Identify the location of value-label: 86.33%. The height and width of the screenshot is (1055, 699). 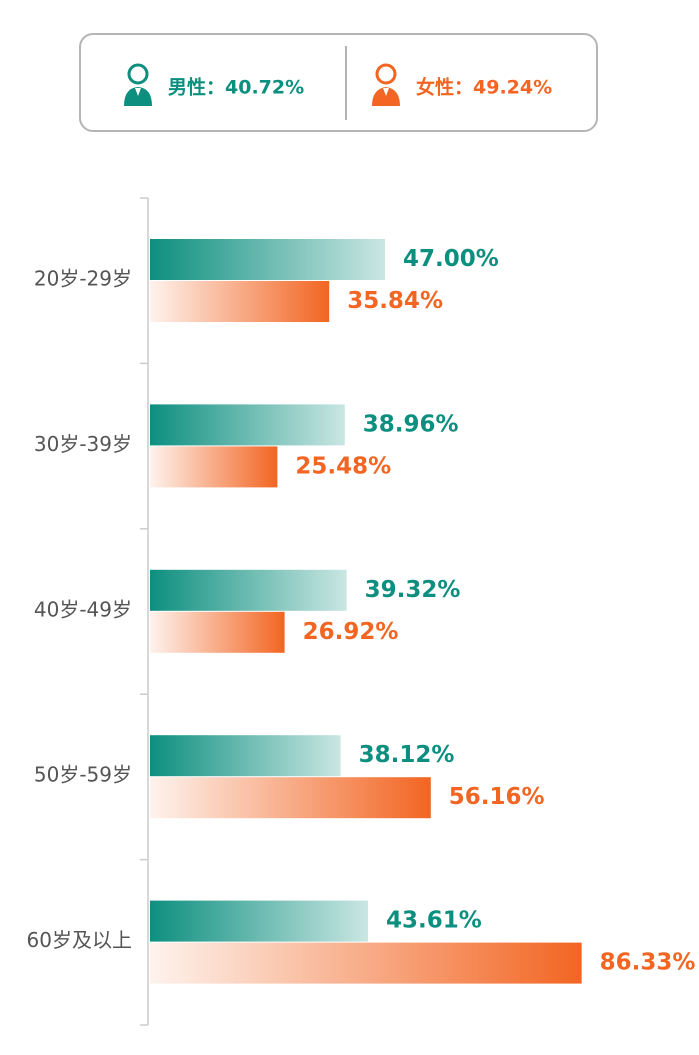
(648, 963).